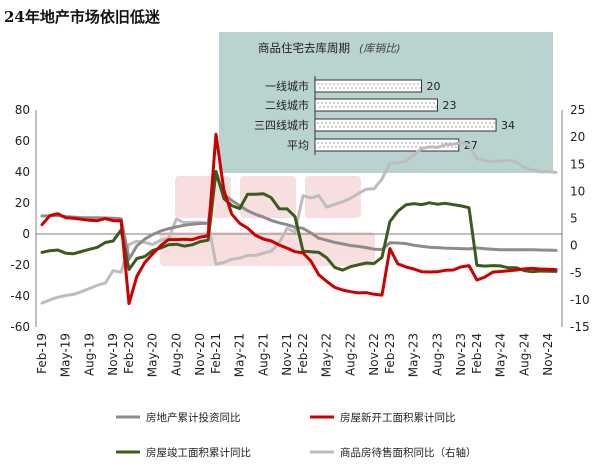 Image resolution: width=602 pixels, height=466 pixels. What do you see at coordinates (577, 137) in the screenshot?
I see `y-right-tick-label: 20` at bounding box center [577, 137].